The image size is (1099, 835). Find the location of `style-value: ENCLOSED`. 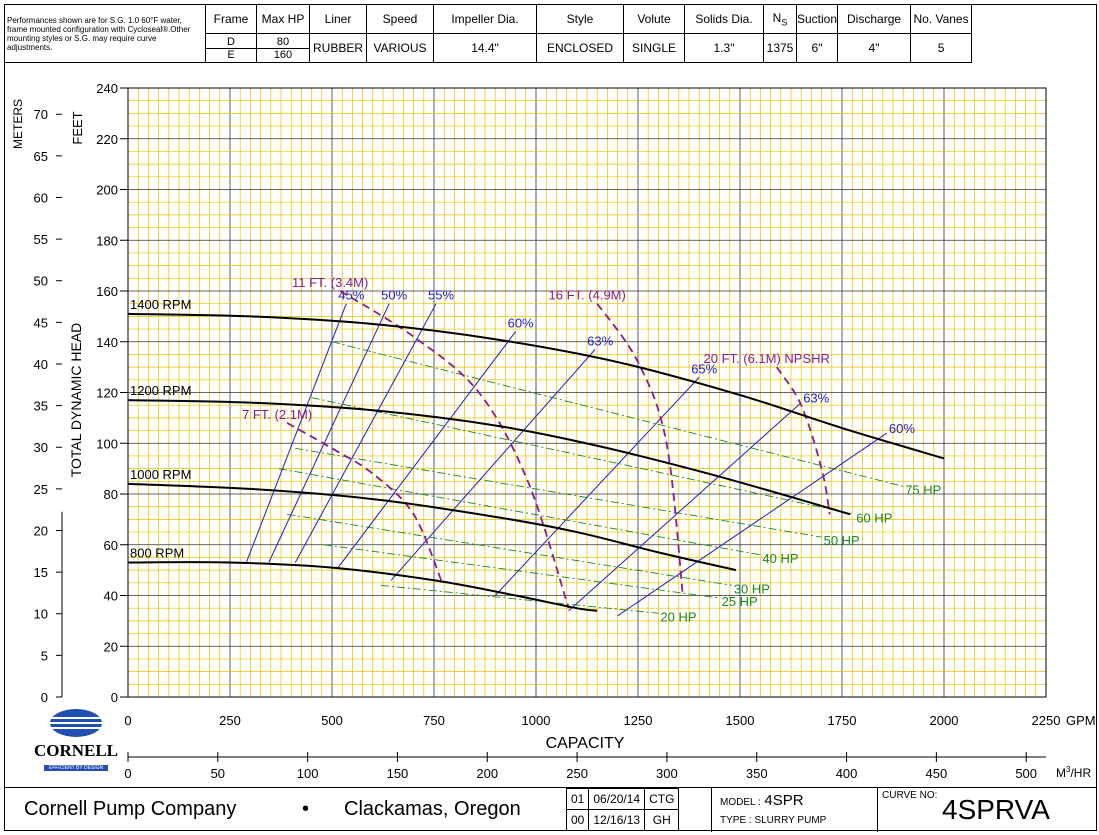

style-value: ENCLOSED is located at coordinates (580, 48).